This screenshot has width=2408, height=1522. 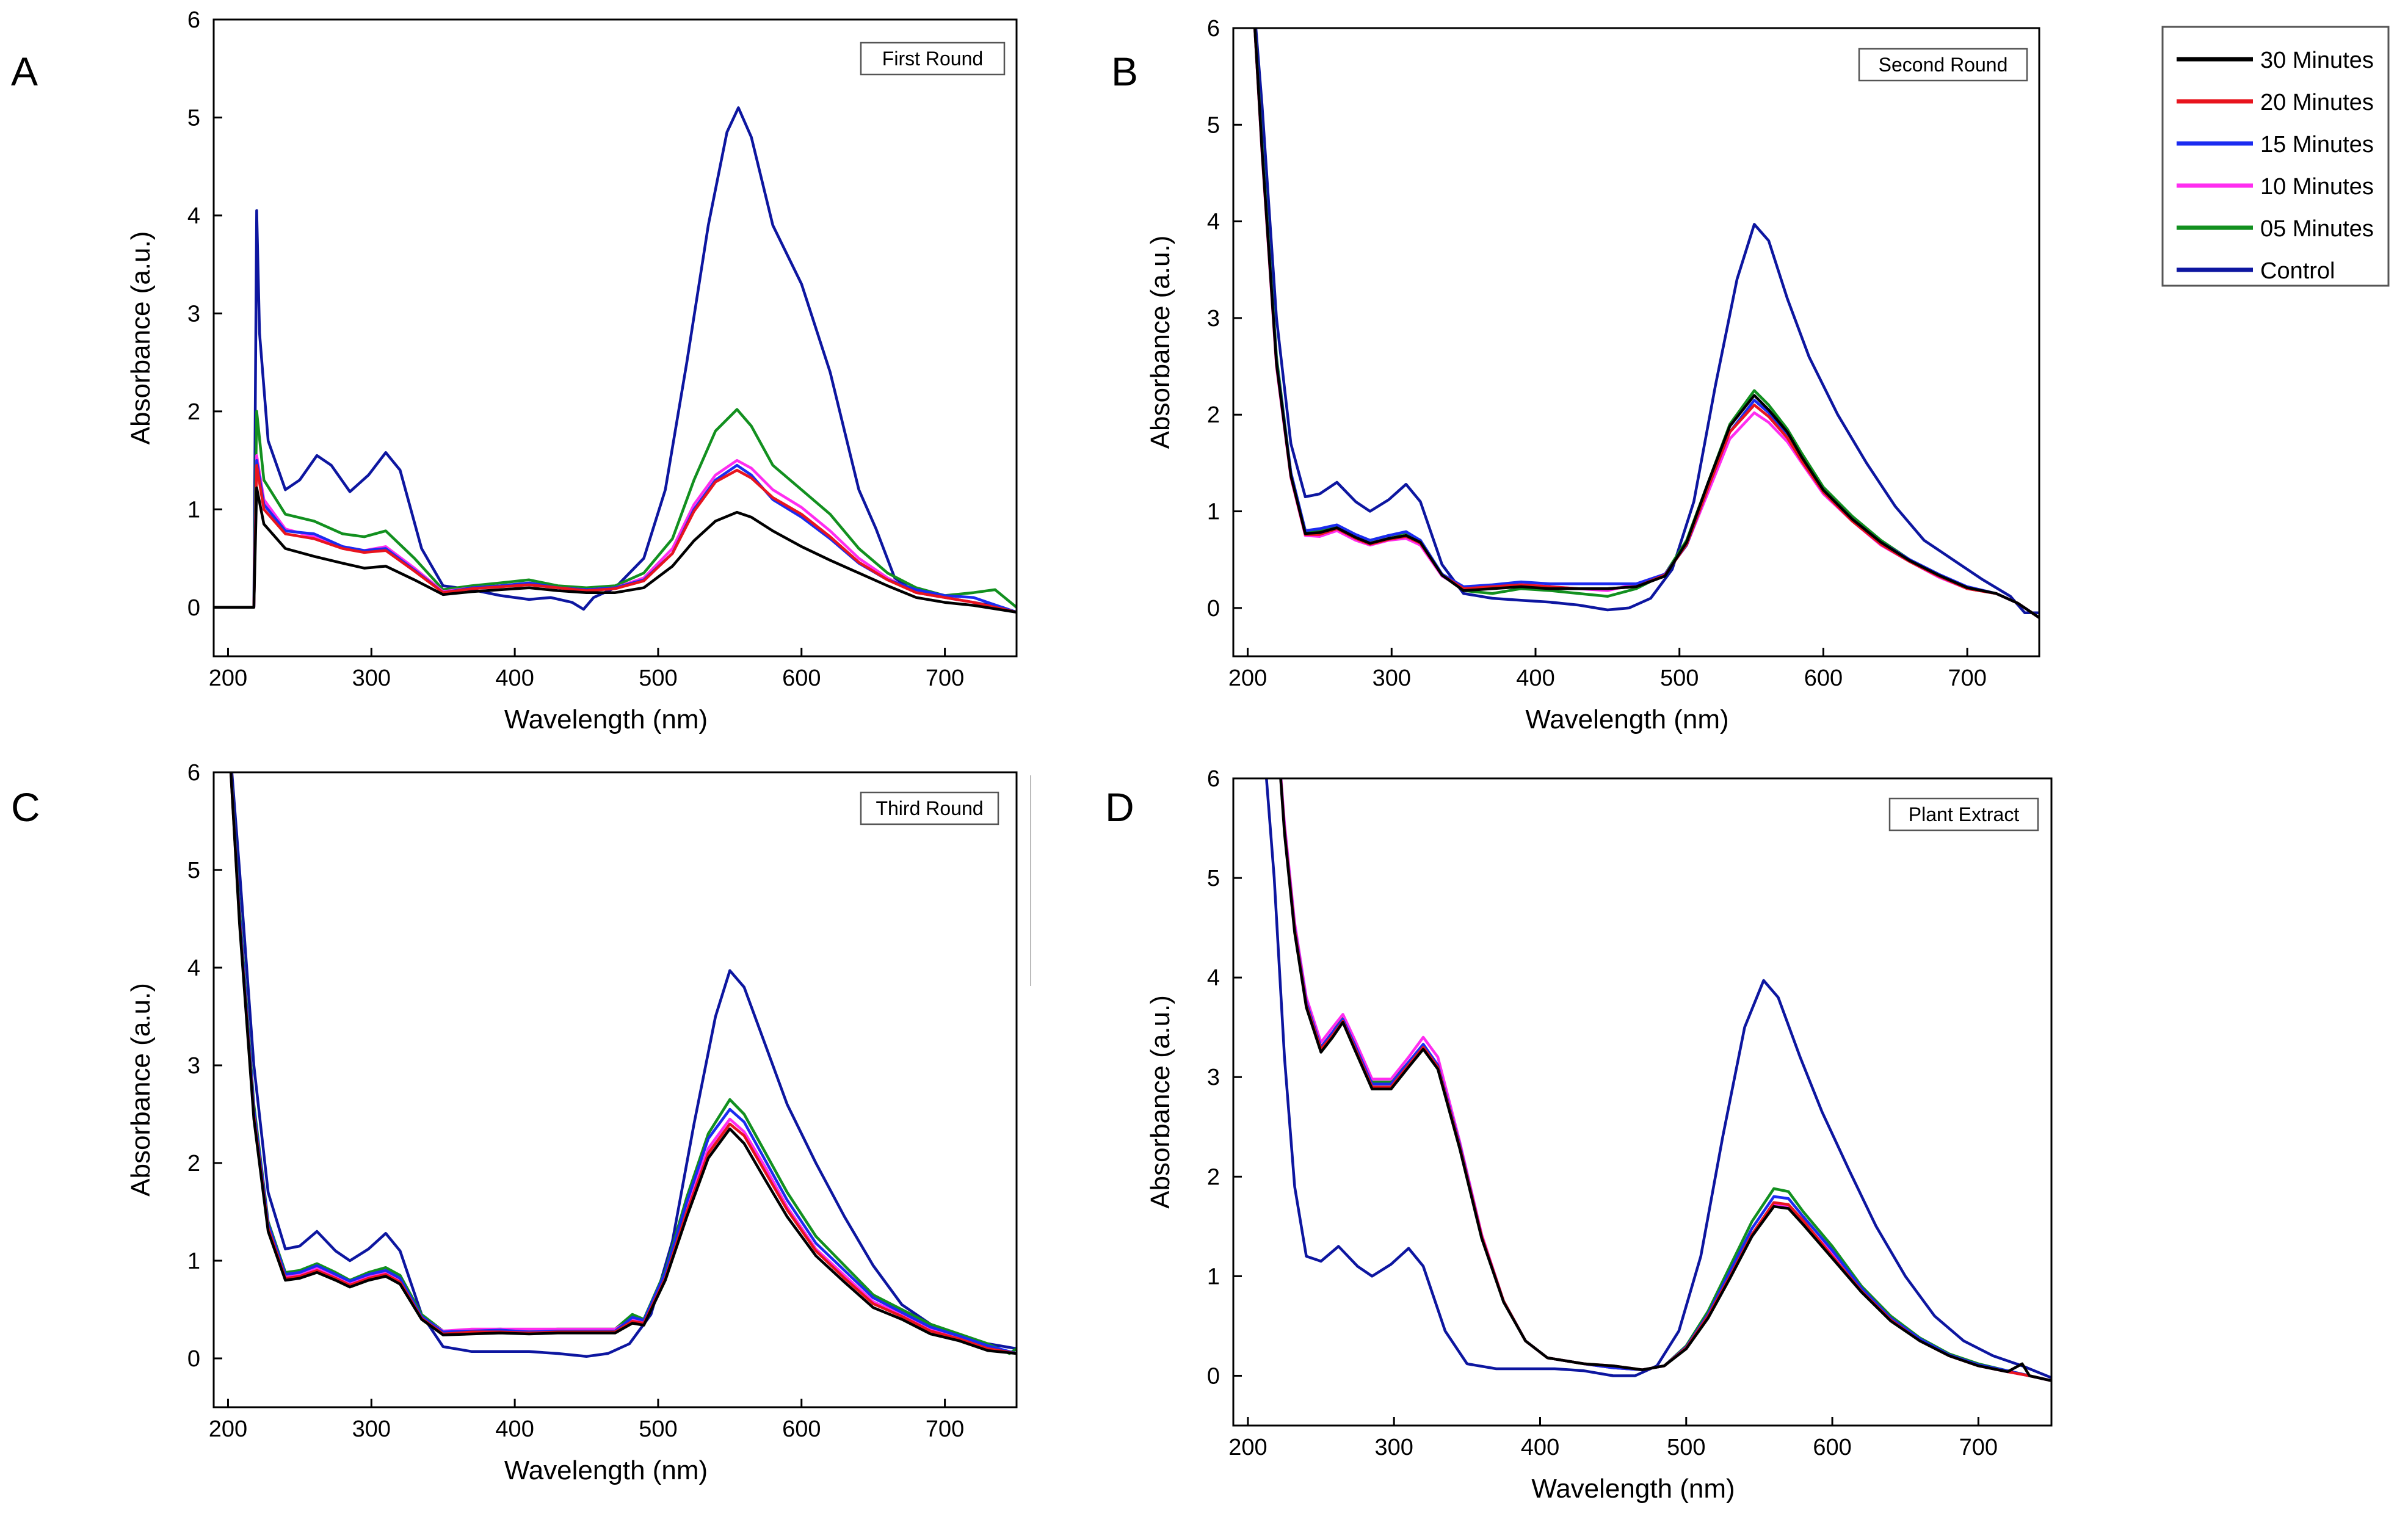 I want to click on x-tick-label-d: 200, so click(x=1247, y=1447).